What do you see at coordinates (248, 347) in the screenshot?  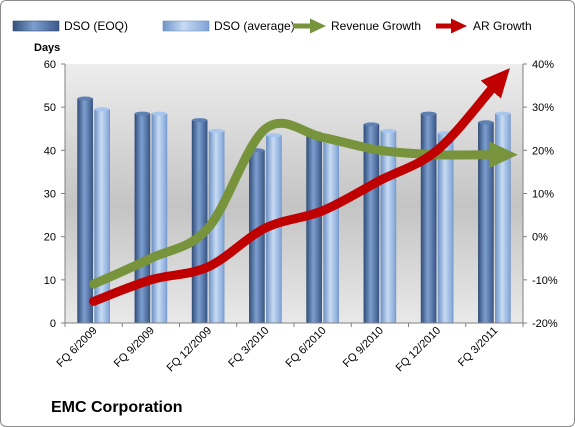 I see `x-tick-label: FQ 3/2010` at bounding box center [248, 347].